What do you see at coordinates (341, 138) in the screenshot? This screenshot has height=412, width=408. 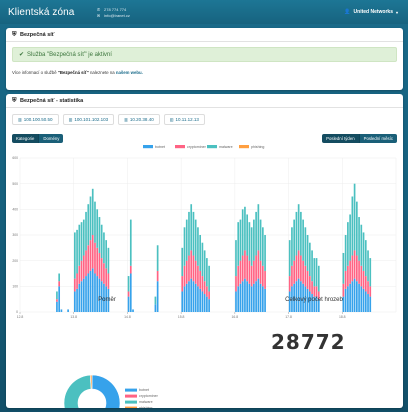 I see `period-last-week: Poslední týden` at bounding box center [341, 138].